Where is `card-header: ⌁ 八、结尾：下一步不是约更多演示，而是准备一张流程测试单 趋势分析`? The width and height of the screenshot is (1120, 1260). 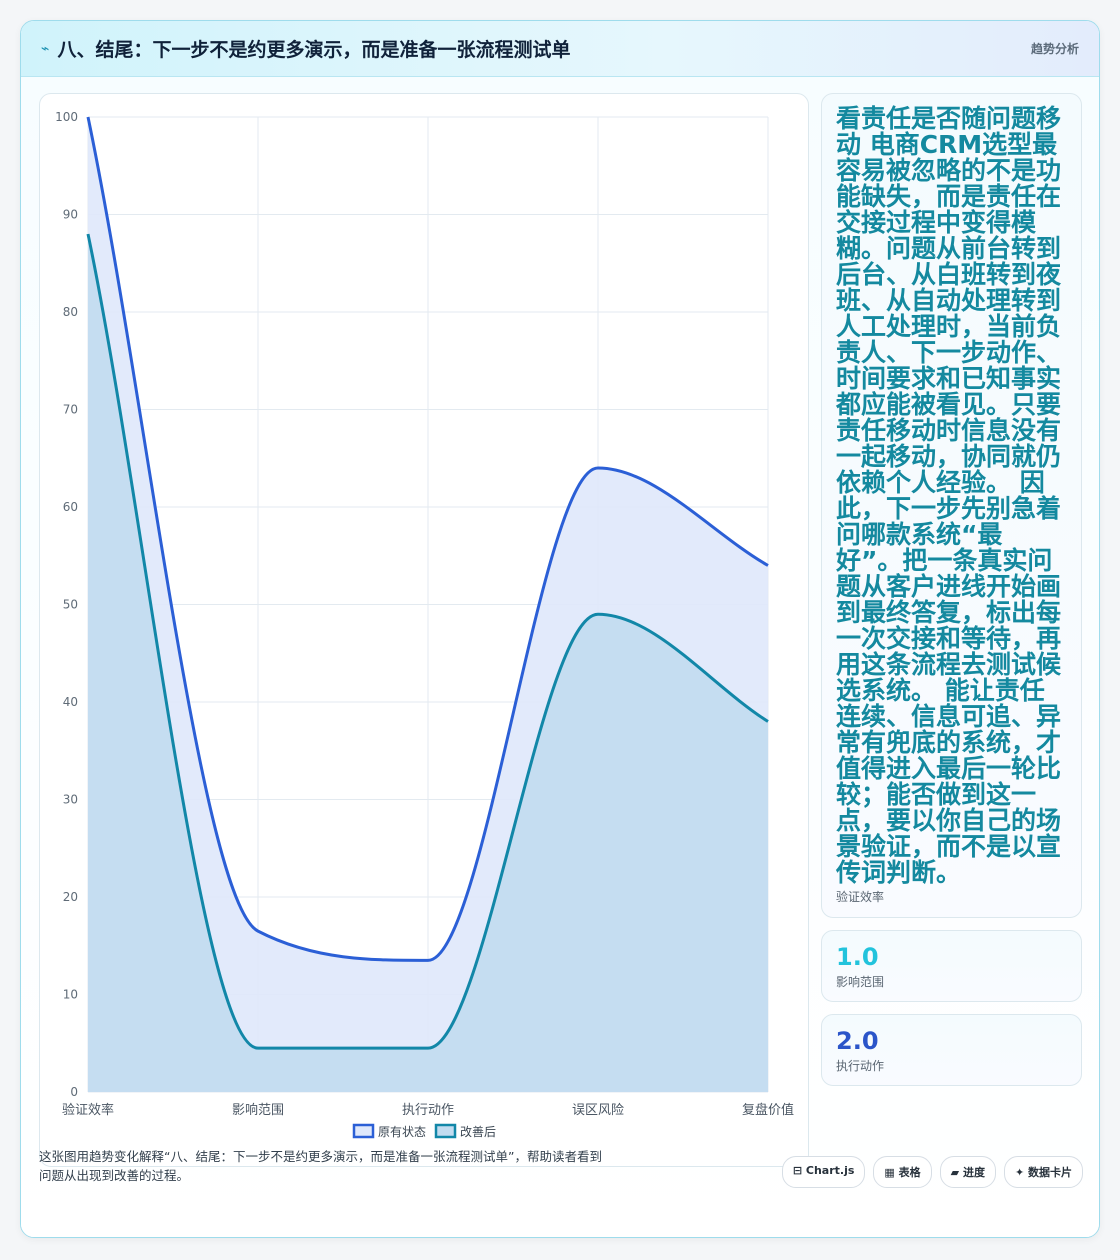
card-header: ⌁ 八、结尾：下一步不是约更多演示，而是准备一张流程测试单 趋势分析 is located at coordinates (560, 49).